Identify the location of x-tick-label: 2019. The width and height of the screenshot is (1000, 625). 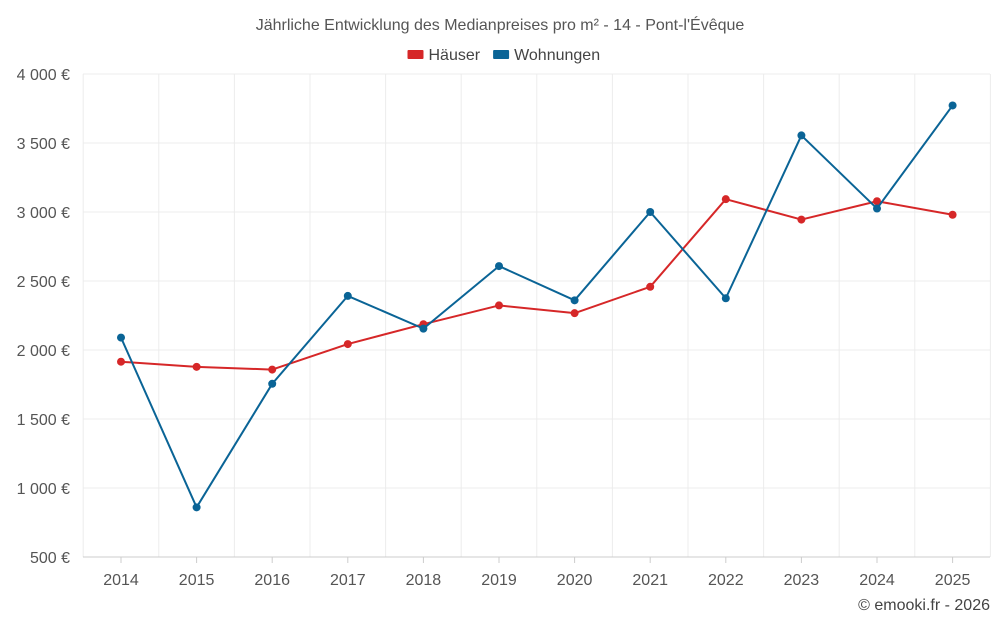
(499, 580).